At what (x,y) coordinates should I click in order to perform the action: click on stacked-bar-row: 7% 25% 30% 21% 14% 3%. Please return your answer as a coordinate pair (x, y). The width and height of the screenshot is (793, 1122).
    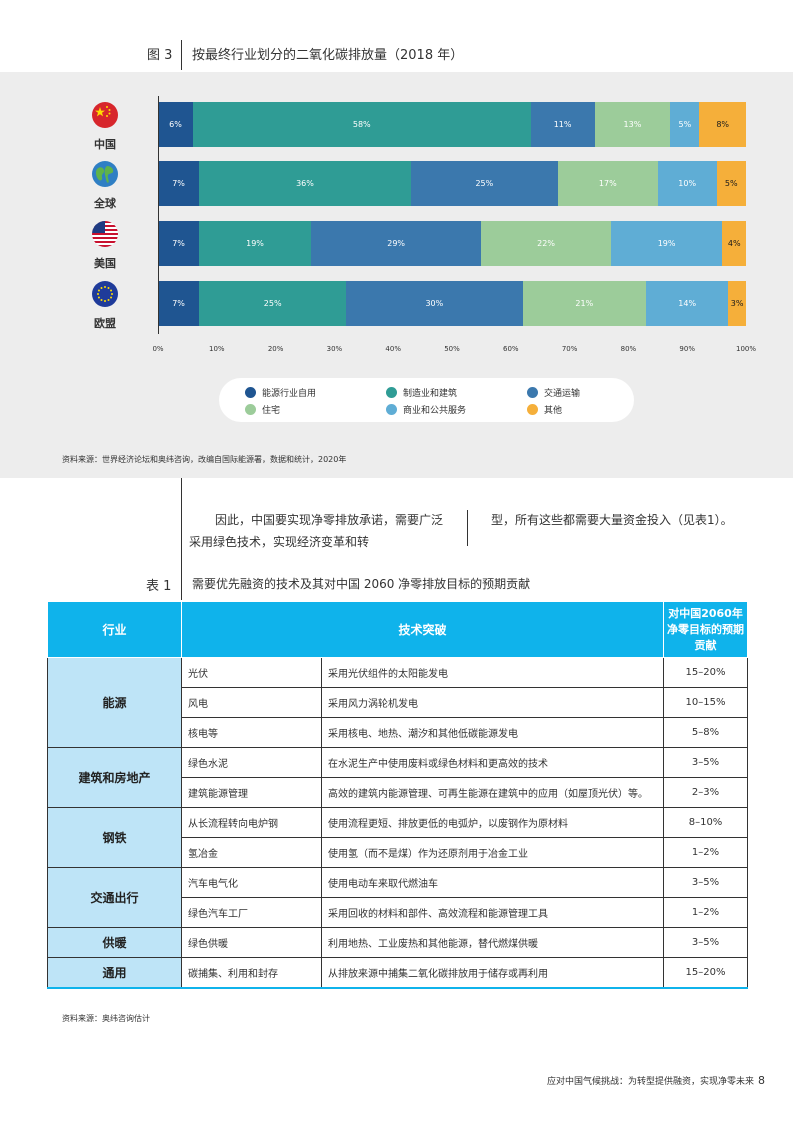
    Looking at the image, I should click on (452, 303).